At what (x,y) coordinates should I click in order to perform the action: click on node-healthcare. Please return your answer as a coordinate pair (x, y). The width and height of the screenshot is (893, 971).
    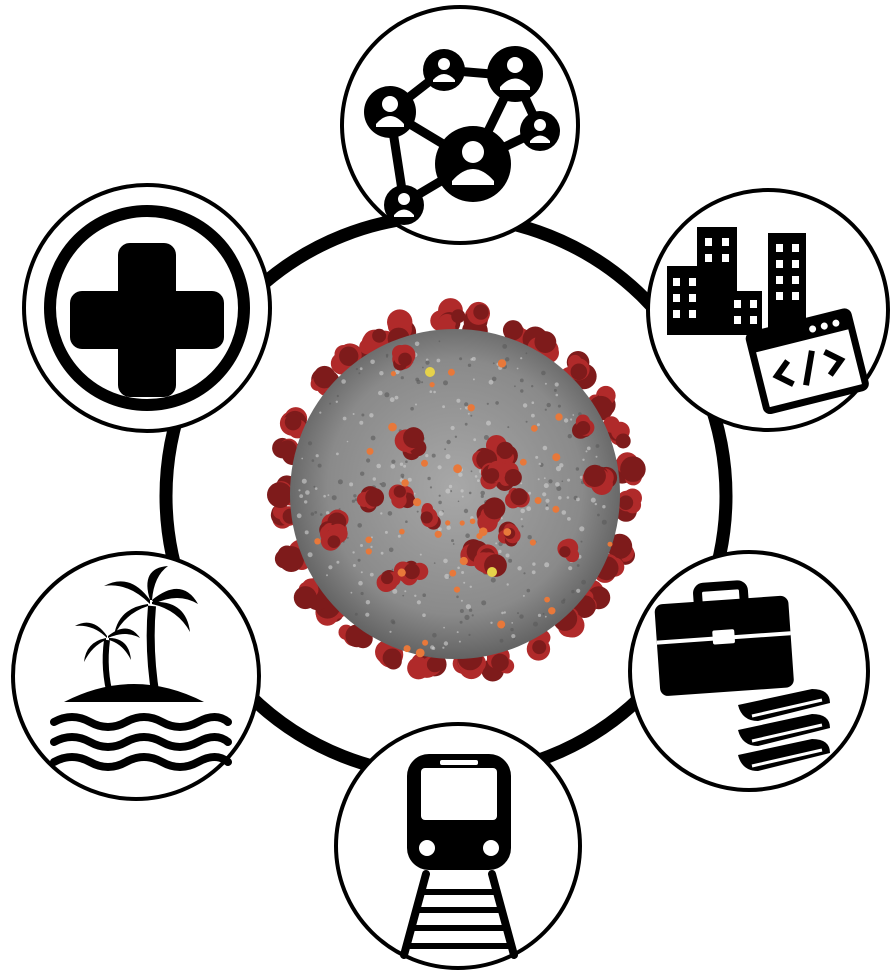
    Looking at the image, I should click on (147, 308).